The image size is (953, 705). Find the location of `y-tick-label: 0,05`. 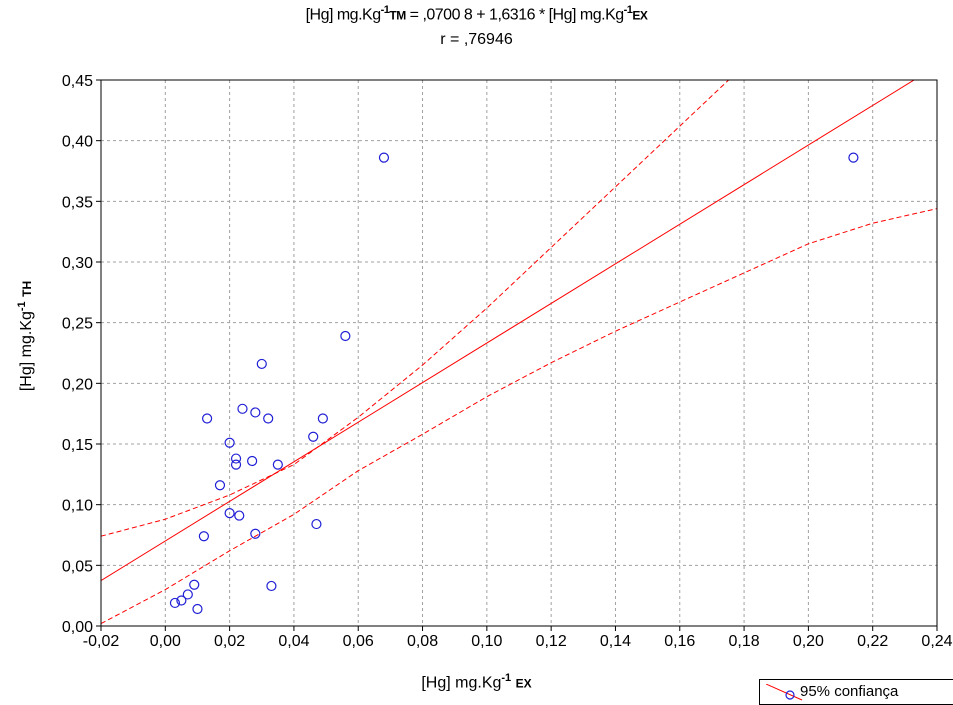

y-tick-label: 0,05 is located at coordinates (77, 566).